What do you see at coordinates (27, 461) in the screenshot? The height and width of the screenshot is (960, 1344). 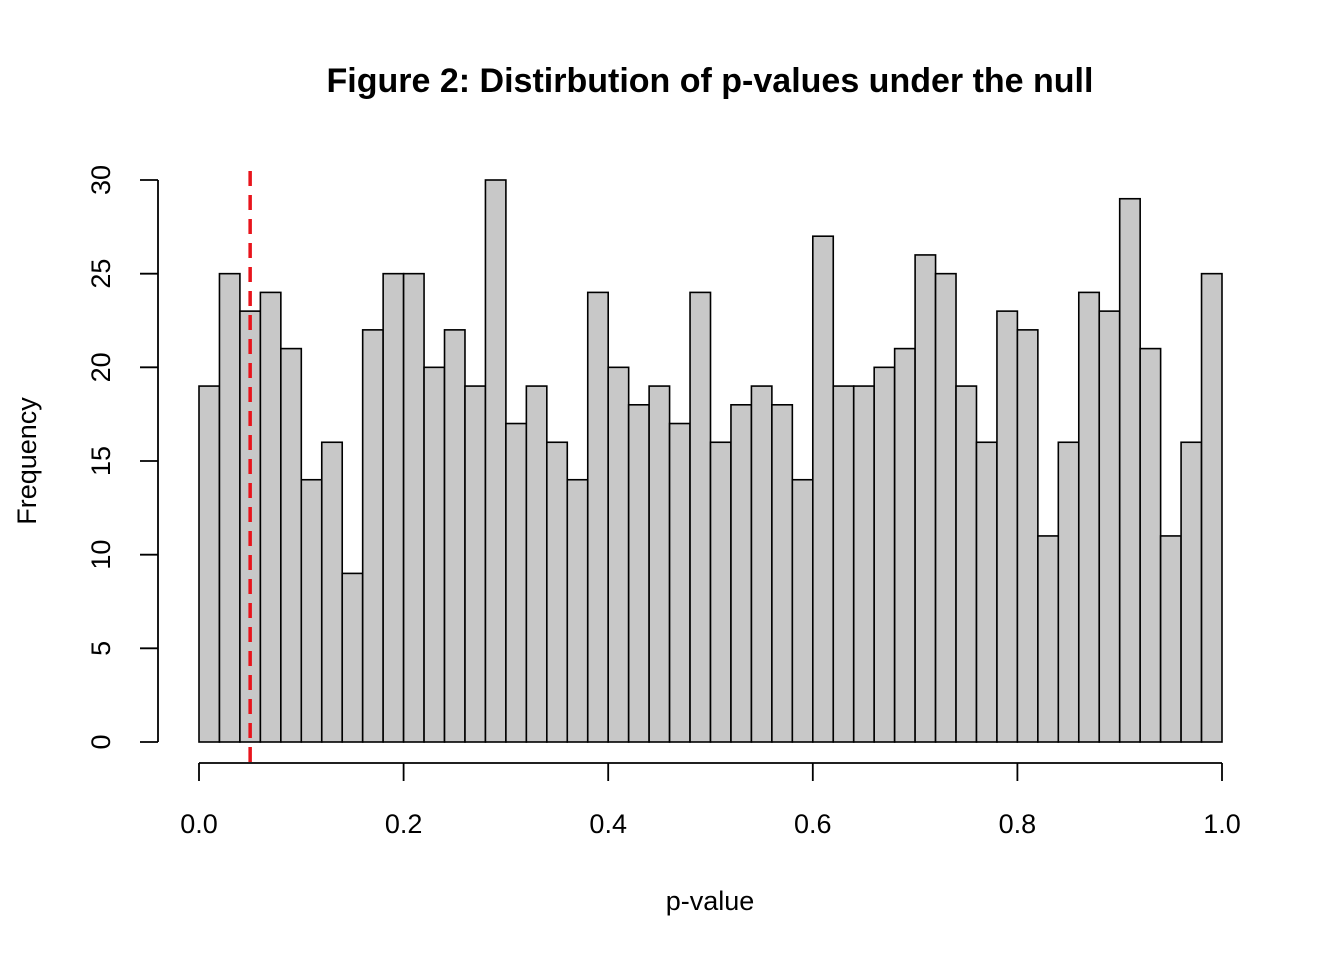 I see `y-axis-label: Frequency` at bounding box center [27, 461].